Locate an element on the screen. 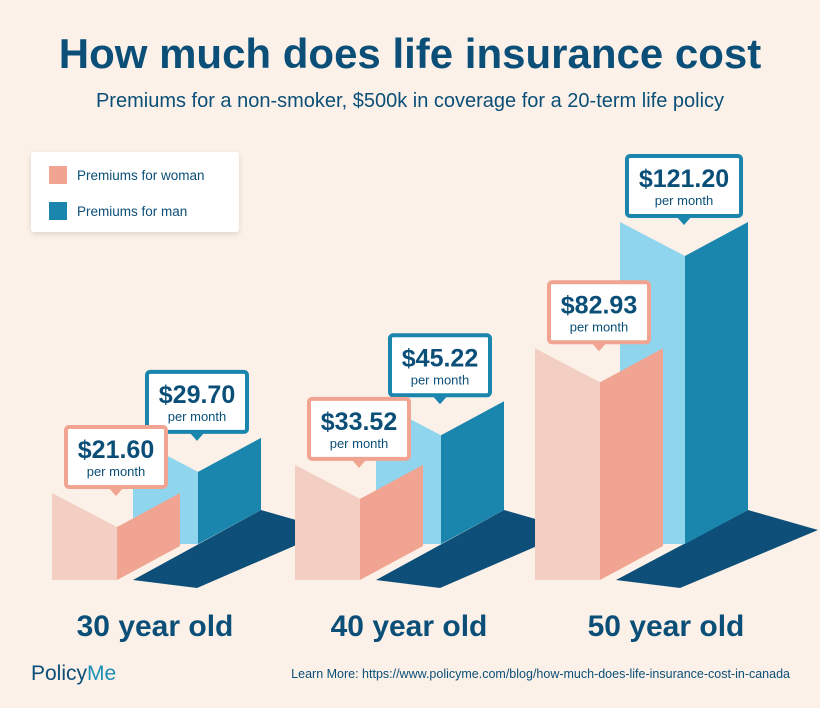  legend-swatch-woman is located at coordinates (58, 175).